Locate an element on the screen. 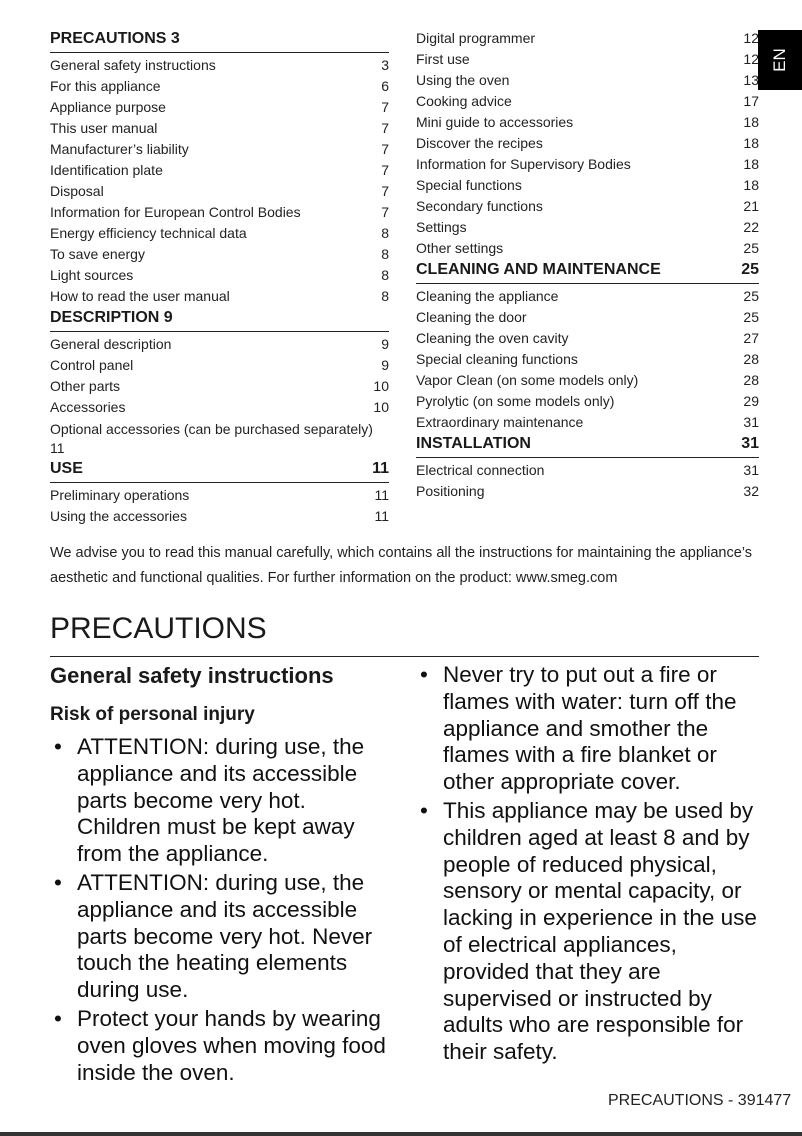  toc-entry: First use 12 is located at coordinates (587, 59).